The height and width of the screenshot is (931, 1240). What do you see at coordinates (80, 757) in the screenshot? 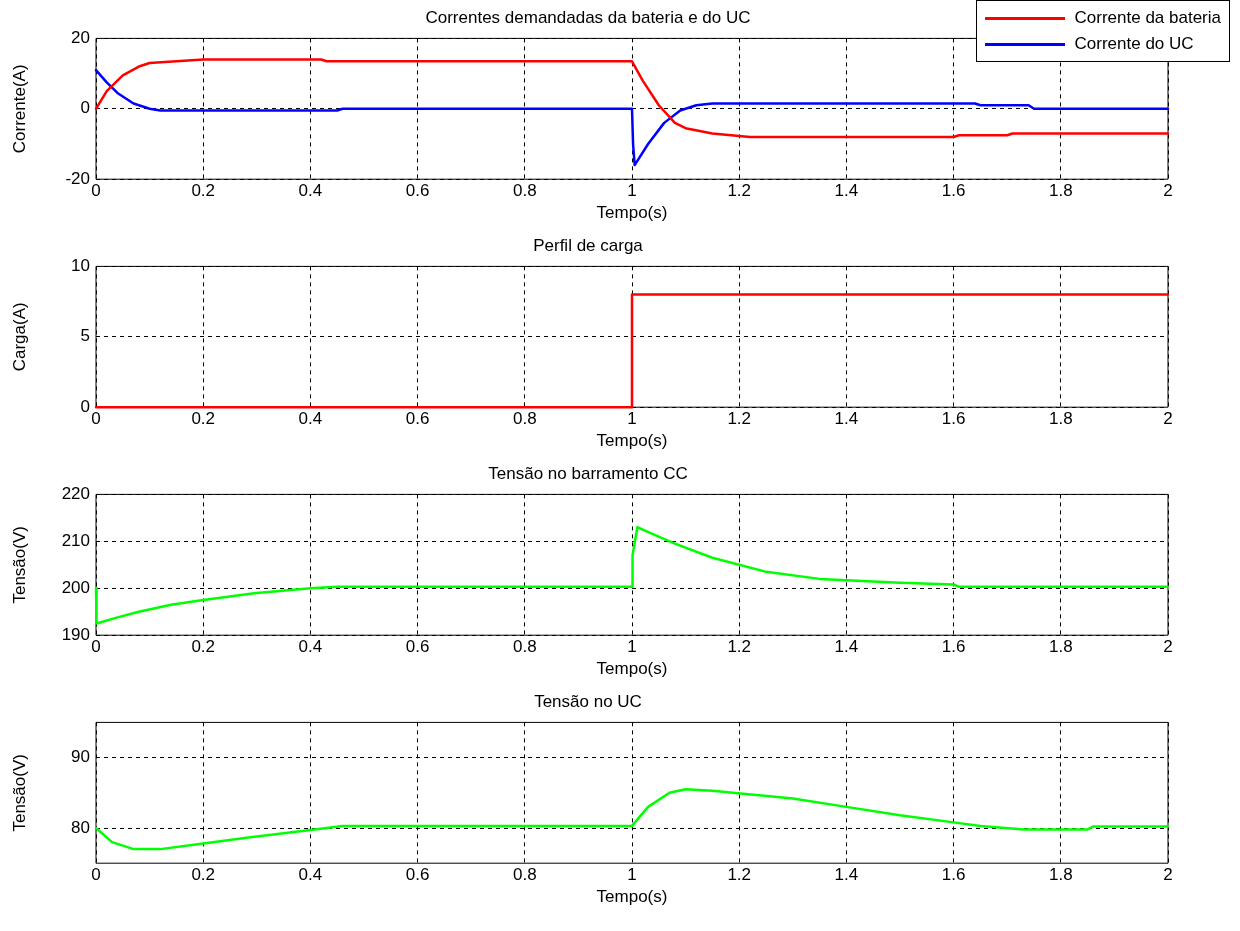
I see `y-tick-label: 90` at bounding box center [80, 757].